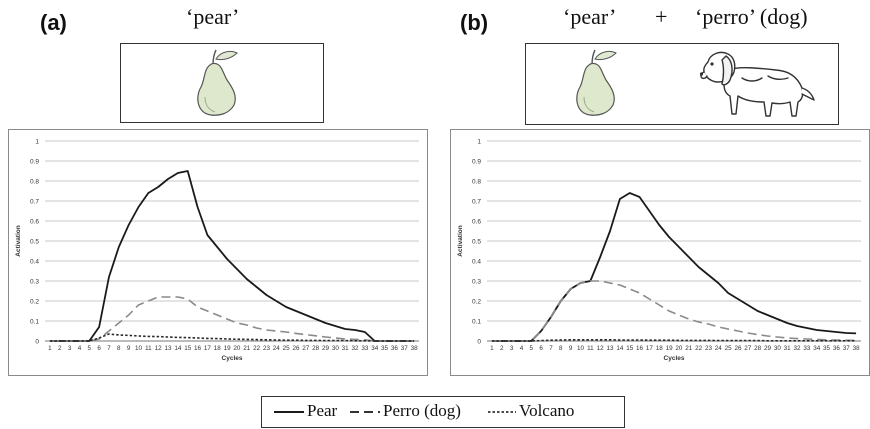 This screenshot has width=870, height=429. Describe the element at coordinates (689, 348) in the screenshot. I see `x-tick-label: 21` at that location.